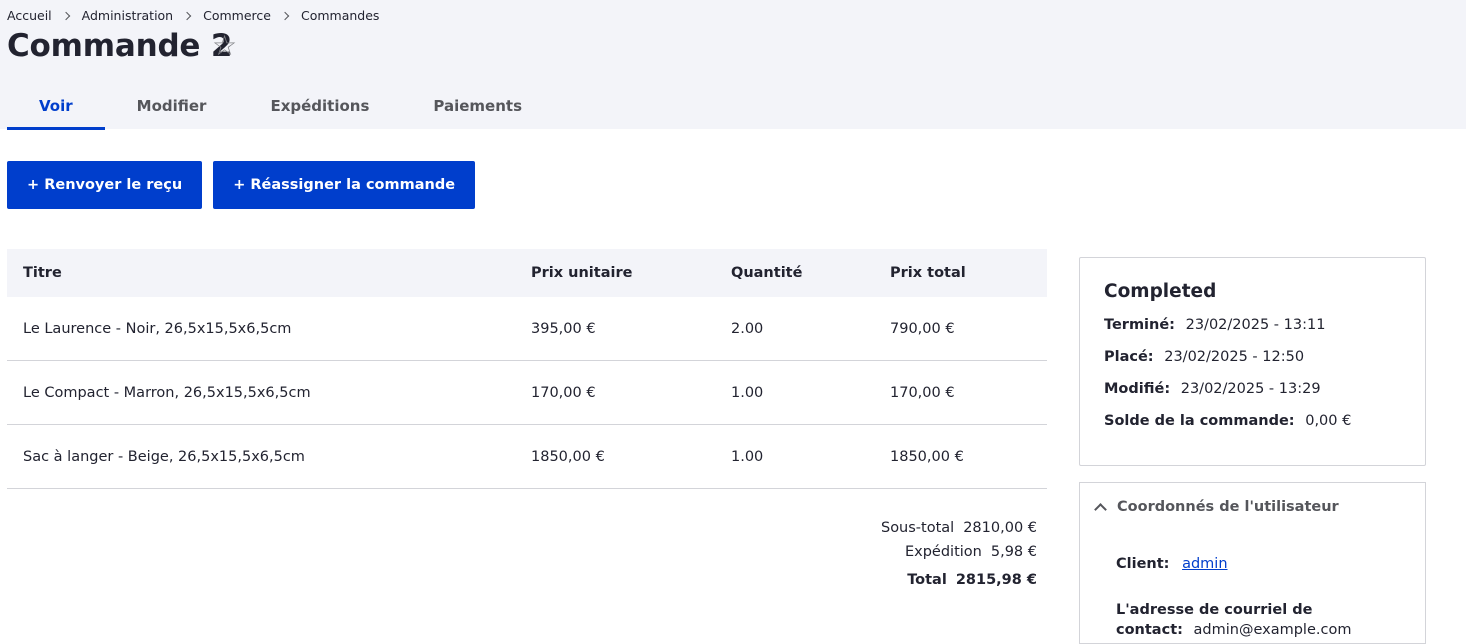 This screenshot has width=1466, height=644. Describe the element at coordinates (1129, 357) in the screenshot. I see `placed-label: Placé:` at that location.